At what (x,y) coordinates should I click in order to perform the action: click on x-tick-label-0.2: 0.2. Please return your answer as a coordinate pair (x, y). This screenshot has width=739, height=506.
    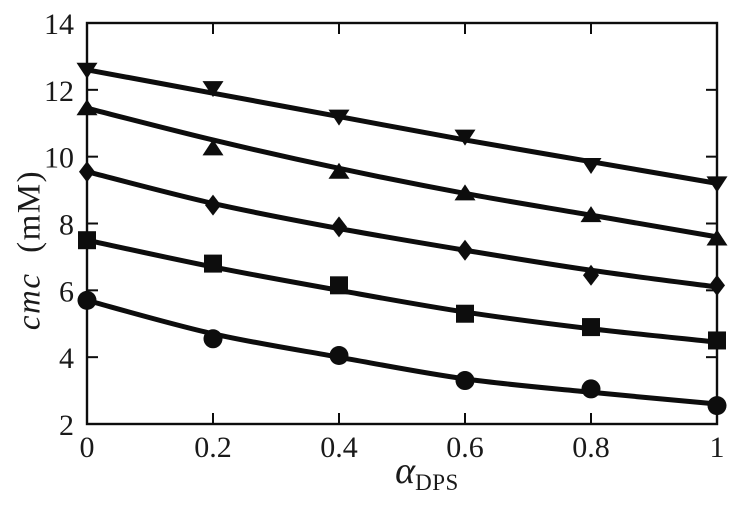
    Looking at the image, I should click on (213, 447).